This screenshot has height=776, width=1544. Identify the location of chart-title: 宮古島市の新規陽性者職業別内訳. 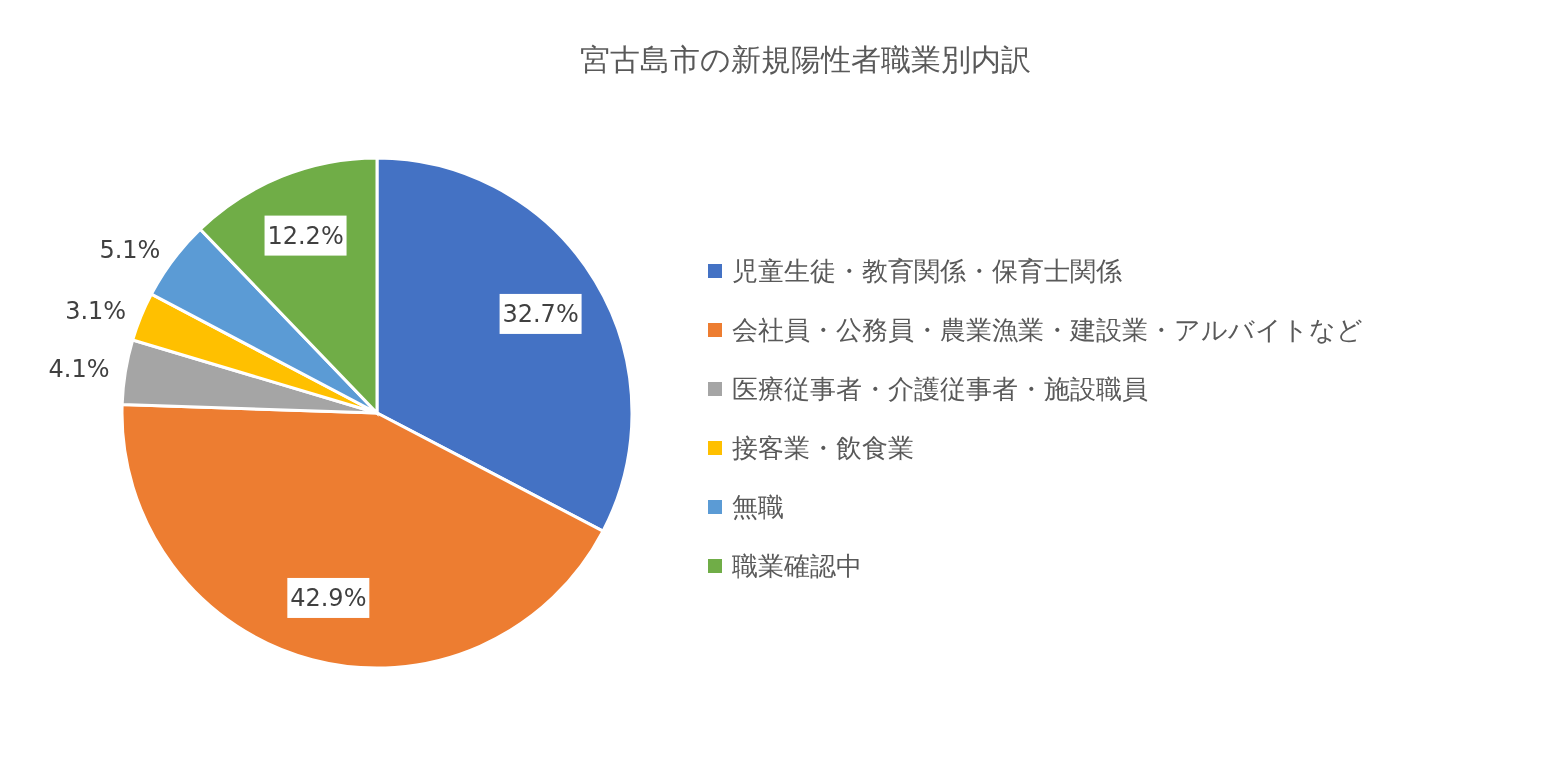
(805, 59).